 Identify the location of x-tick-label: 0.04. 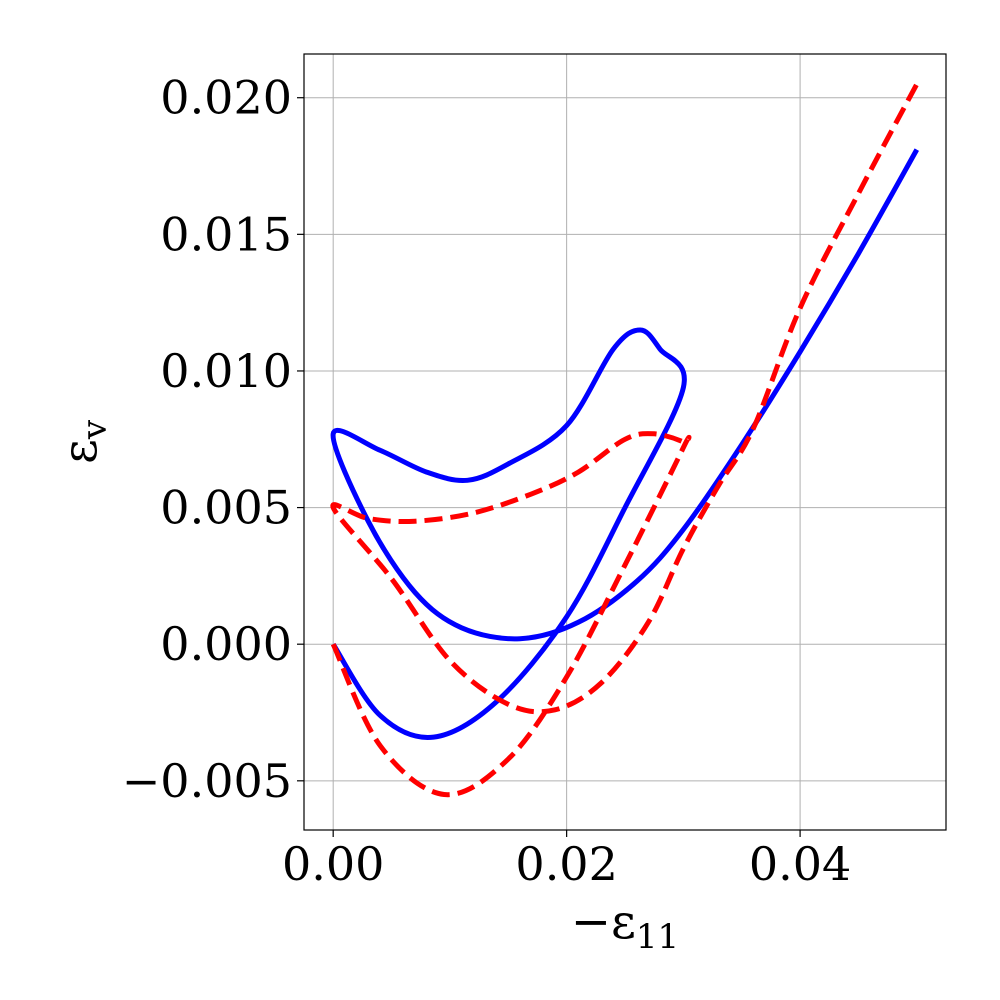
(800, 864).